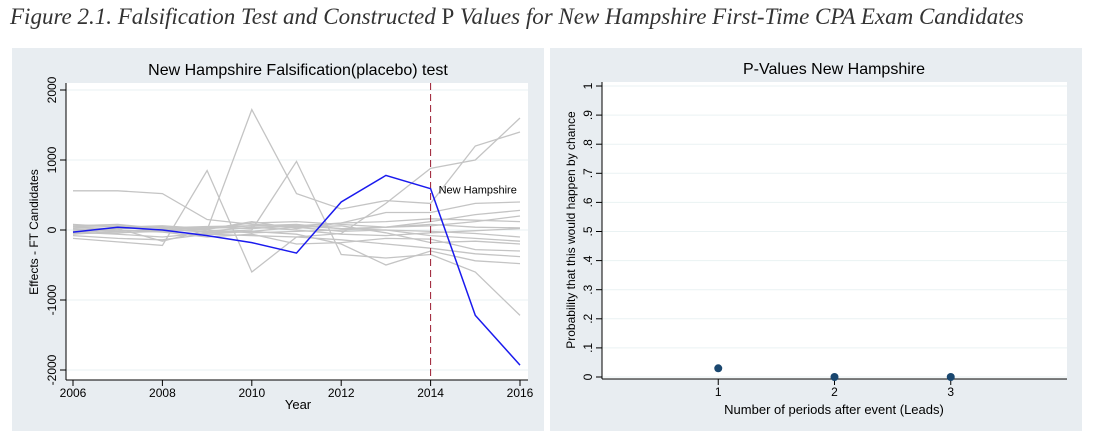 Image resolution: width=1094 pixels, height=446 pixels. I want to click on figure-title-p: P, so click(448, 16).